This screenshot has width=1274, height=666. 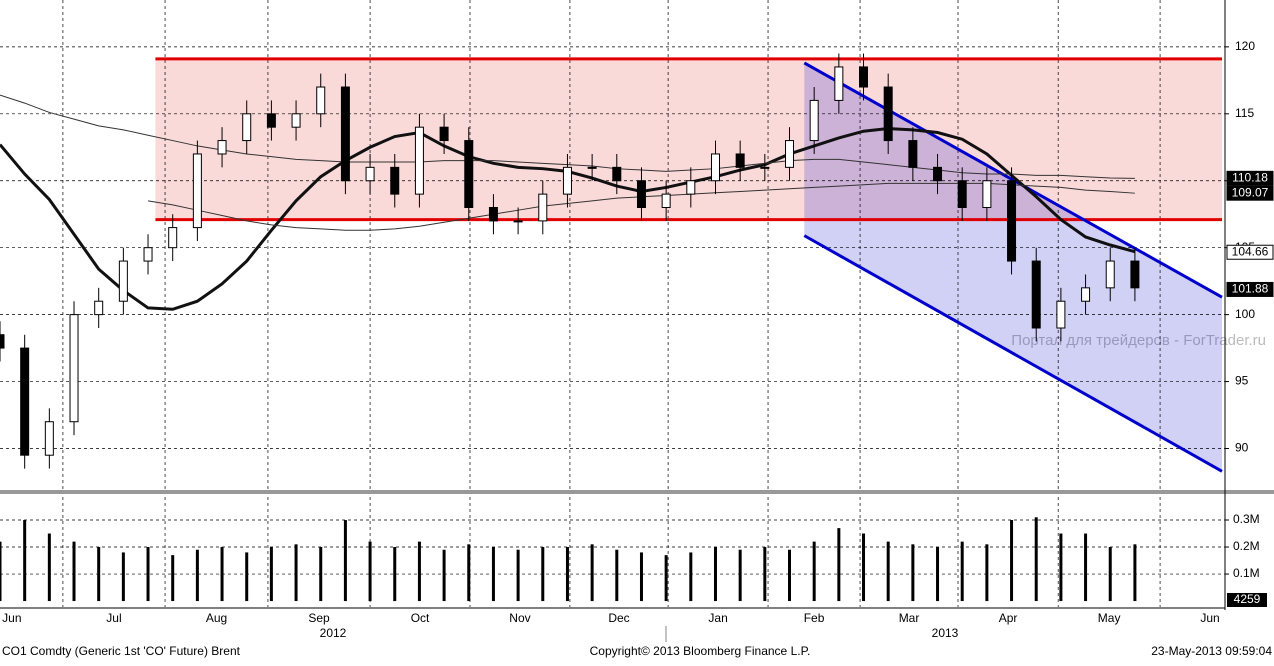 I want to click on x-tick-label: Jul, so click(x=113, y=618).